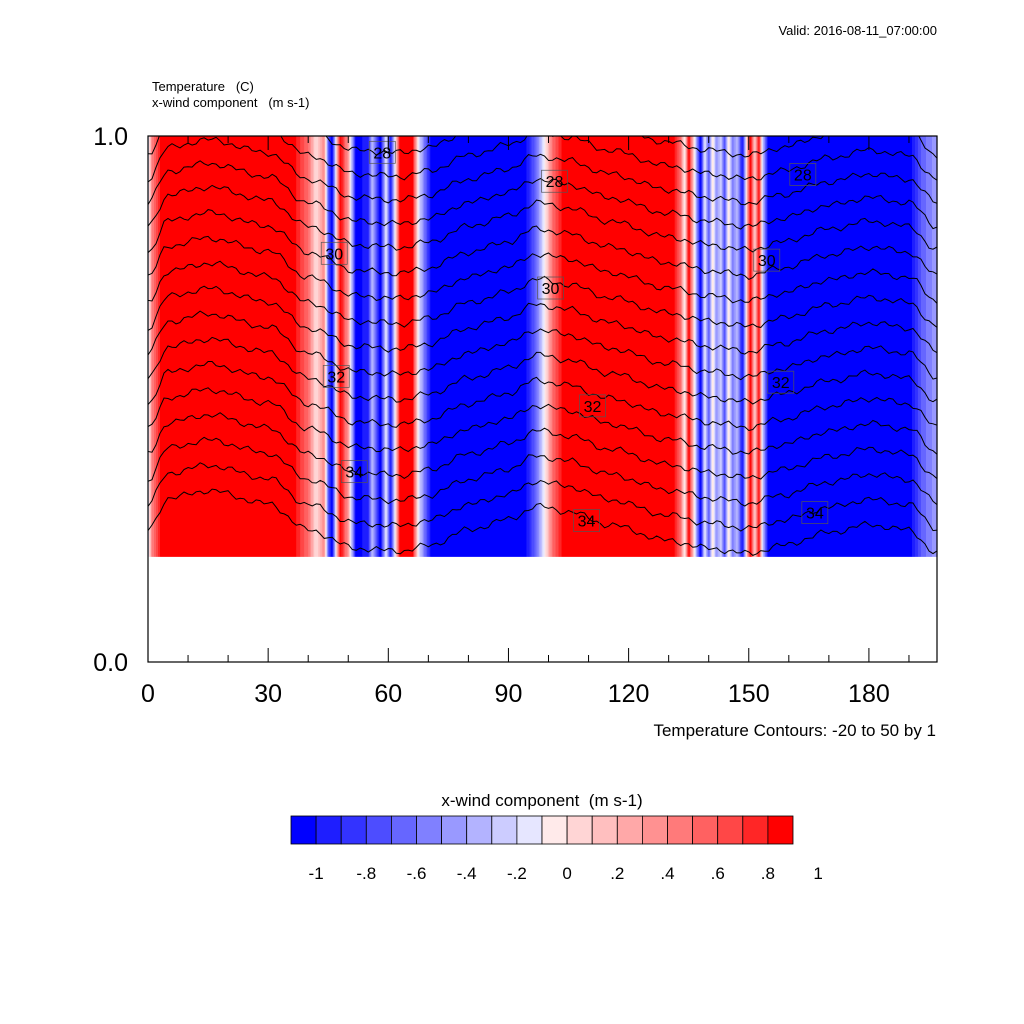 The height and width of the screenshot is (1024, 1024). What do you see at coordinates (334, 253) in the screenshot?
I see `contour-label-box` at bounding box center [334, 253].